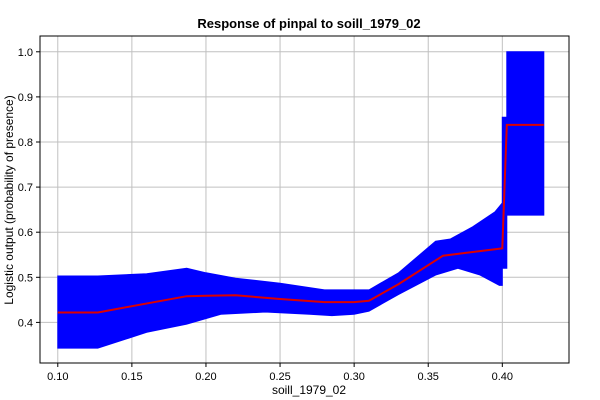  Describe the element at coordinates (25, 278) in the screenshot. I see `y-tick-label: 0.5` at that location.